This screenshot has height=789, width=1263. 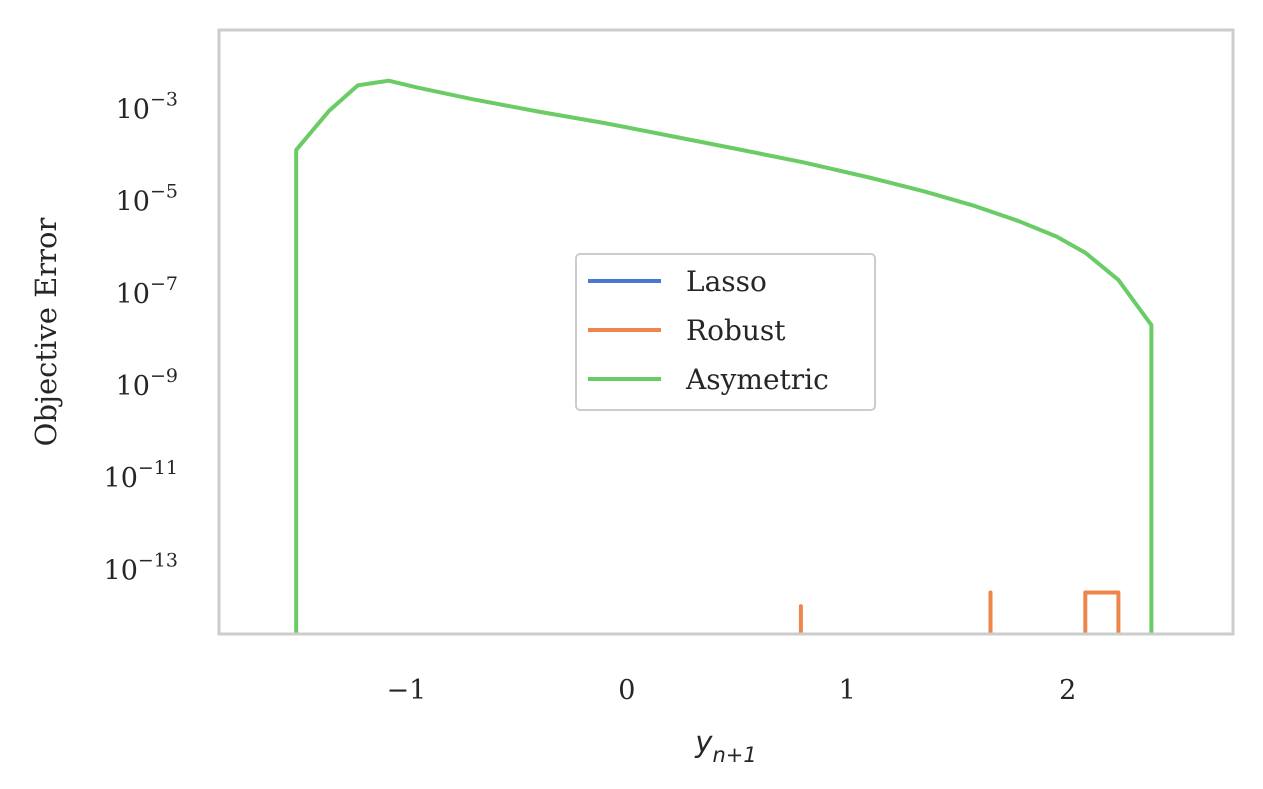 I want to click on legend-item-asymetric: Asymetric, so click(x=708, y=379).